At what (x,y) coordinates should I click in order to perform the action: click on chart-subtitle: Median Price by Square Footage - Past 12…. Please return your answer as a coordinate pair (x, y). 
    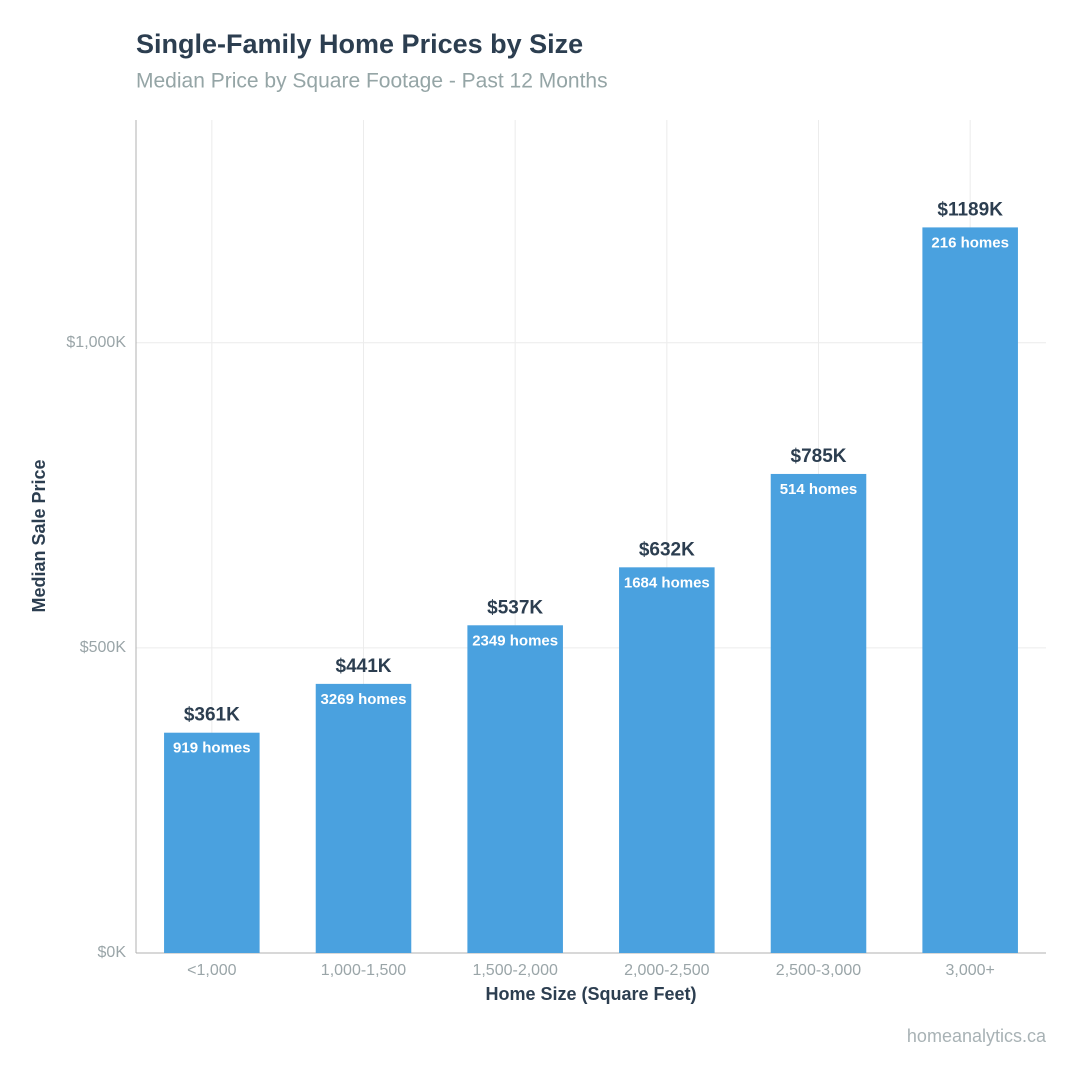
    Looking at the image, I should click on (372, 81).